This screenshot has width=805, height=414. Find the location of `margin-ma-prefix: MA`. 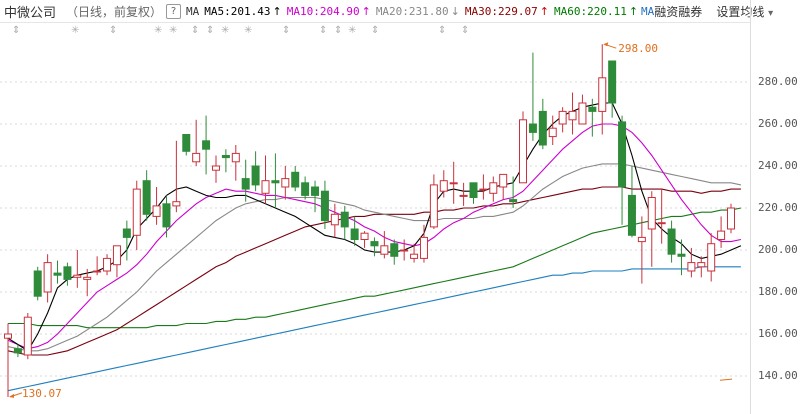

margin-ma-prefix: MA is located at coordinates (648, 11).